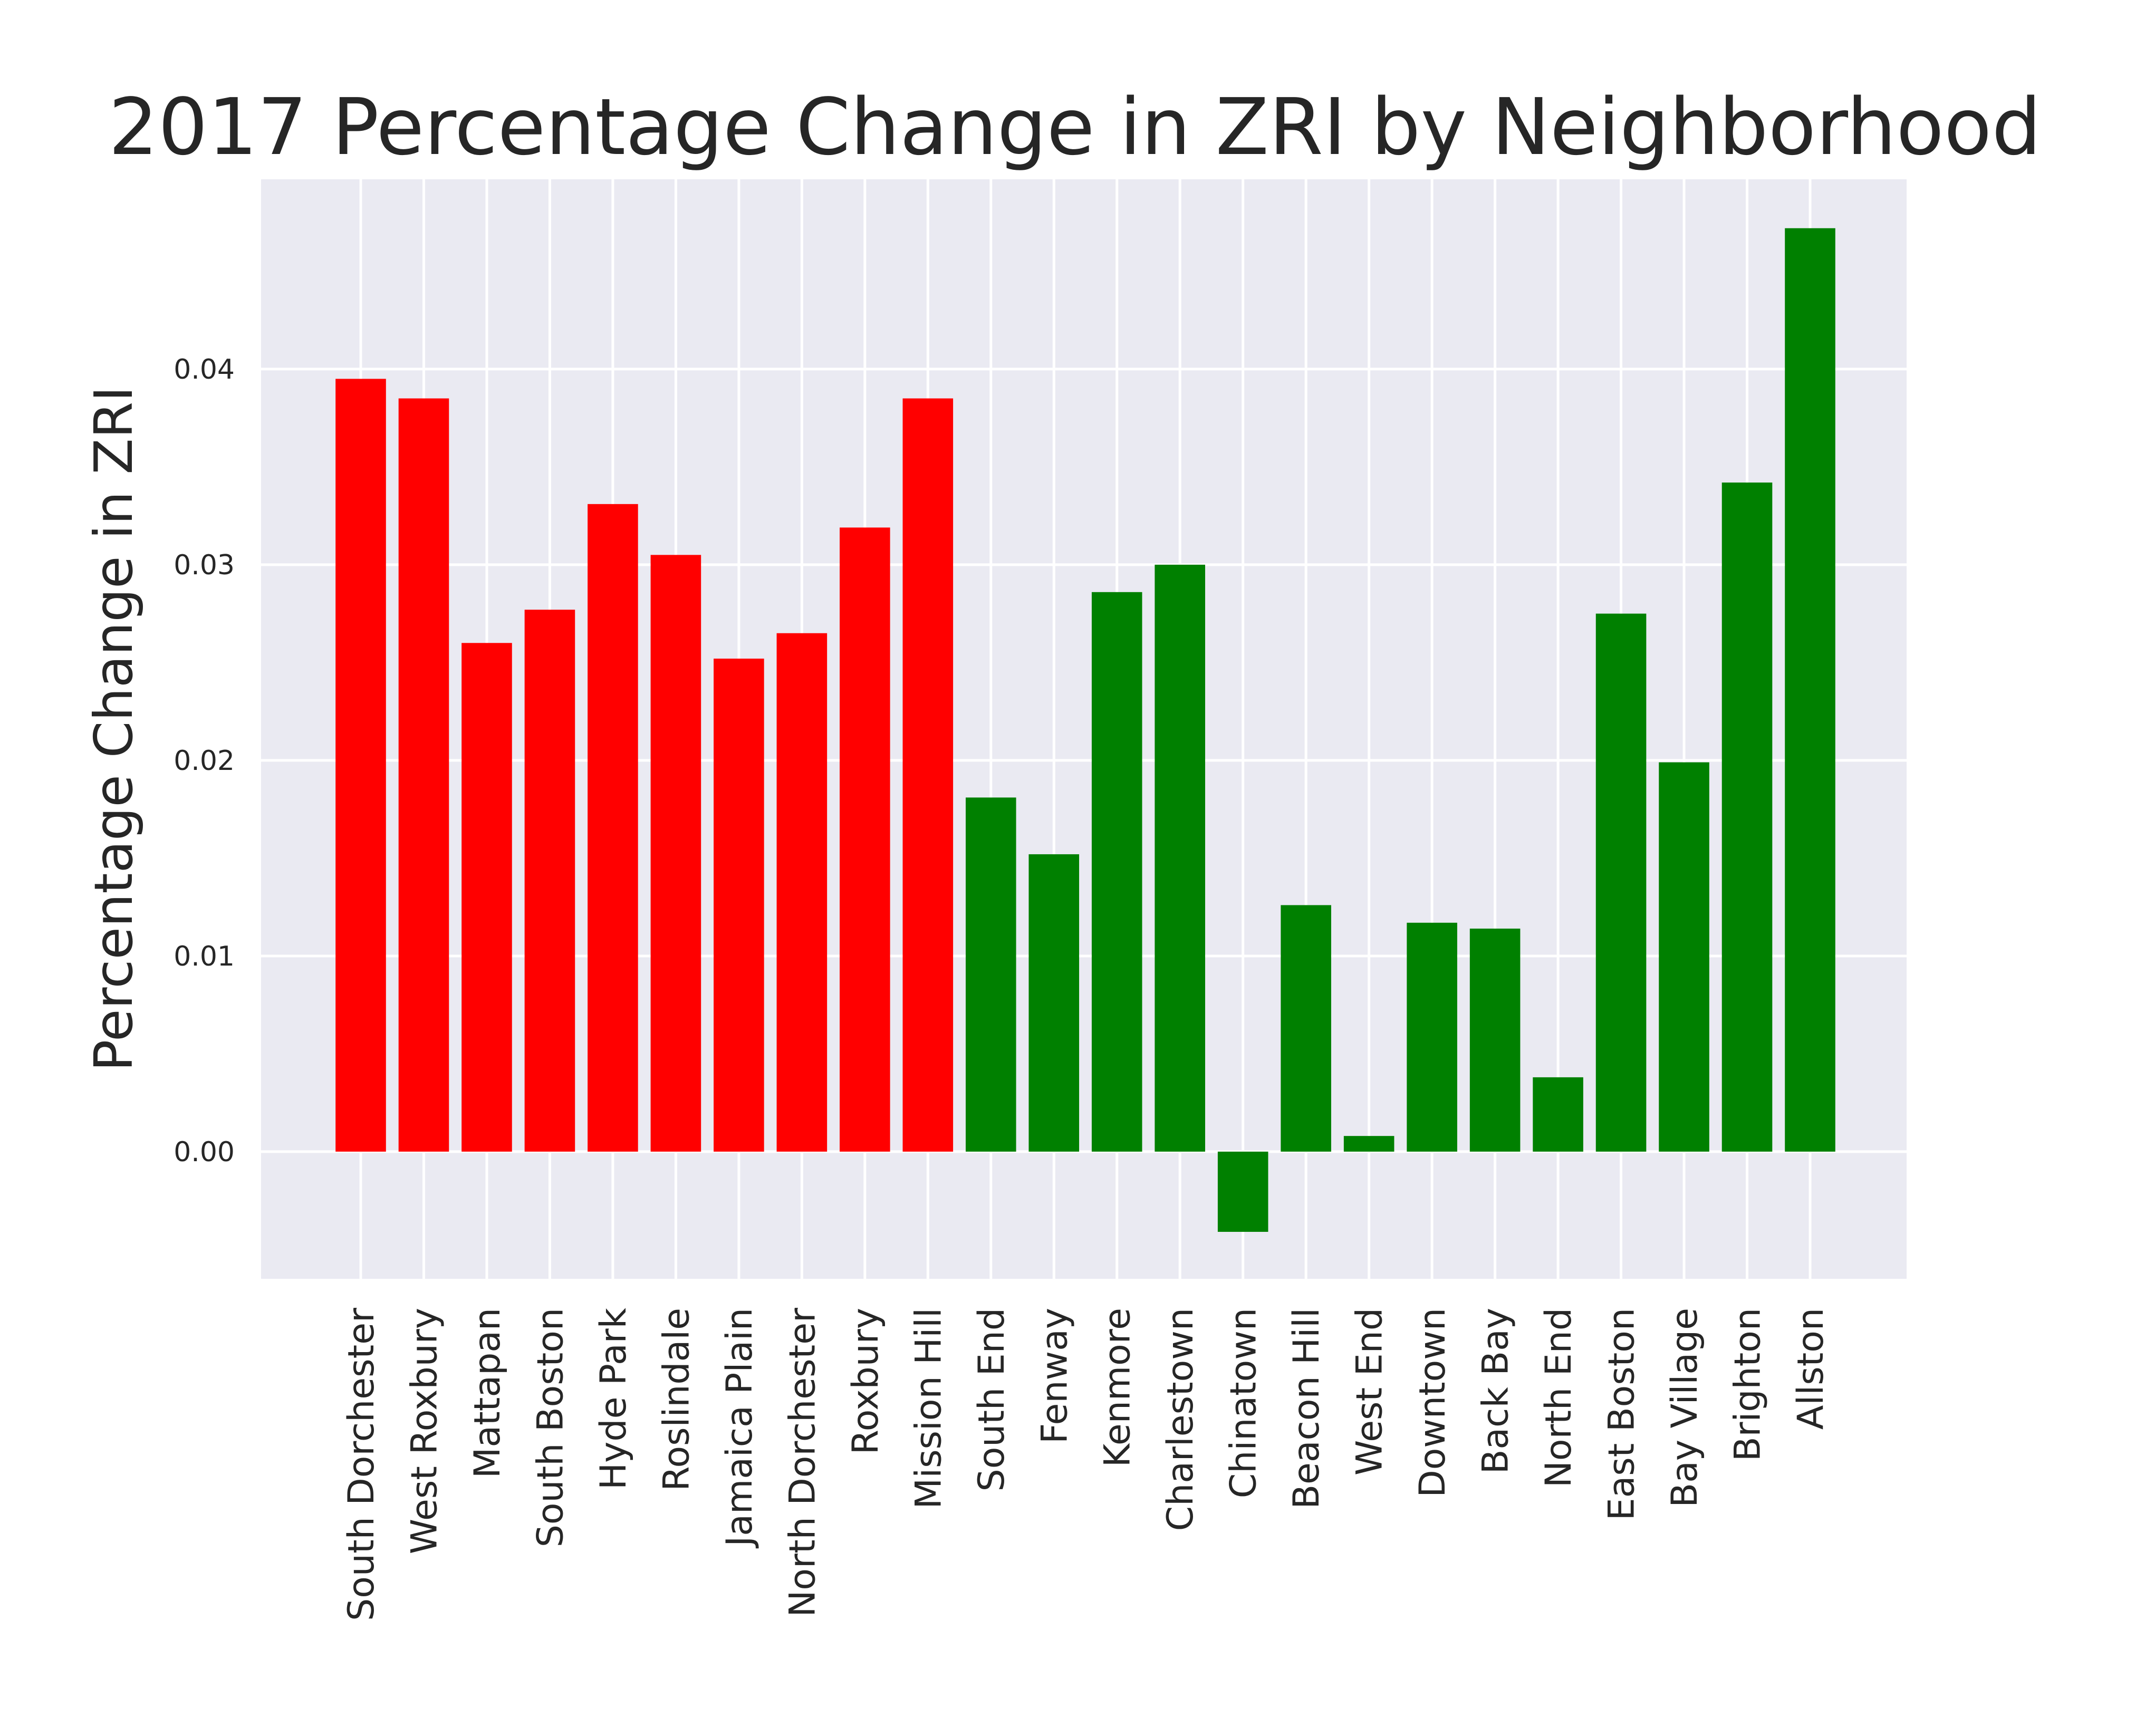 The image size is (2145, 1736). What do you see at coordinates (613, 1398) in the screenshot?
I see `x-tick-label: Hyde Park` at bounding box center [613, 1398].